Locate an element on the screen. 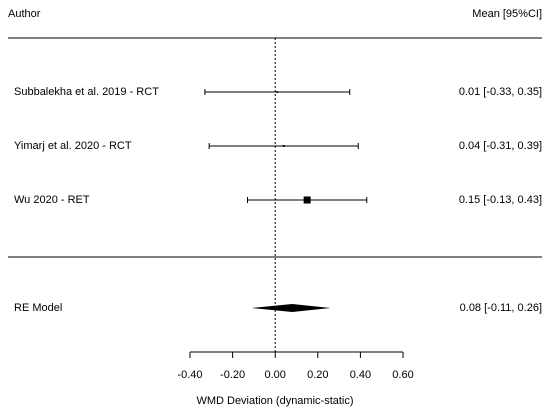 Image resolution: width=550 pixels, height=415 pixels. mean-ci-header: Mean [95%CI] is located at coordinates (507, 14).